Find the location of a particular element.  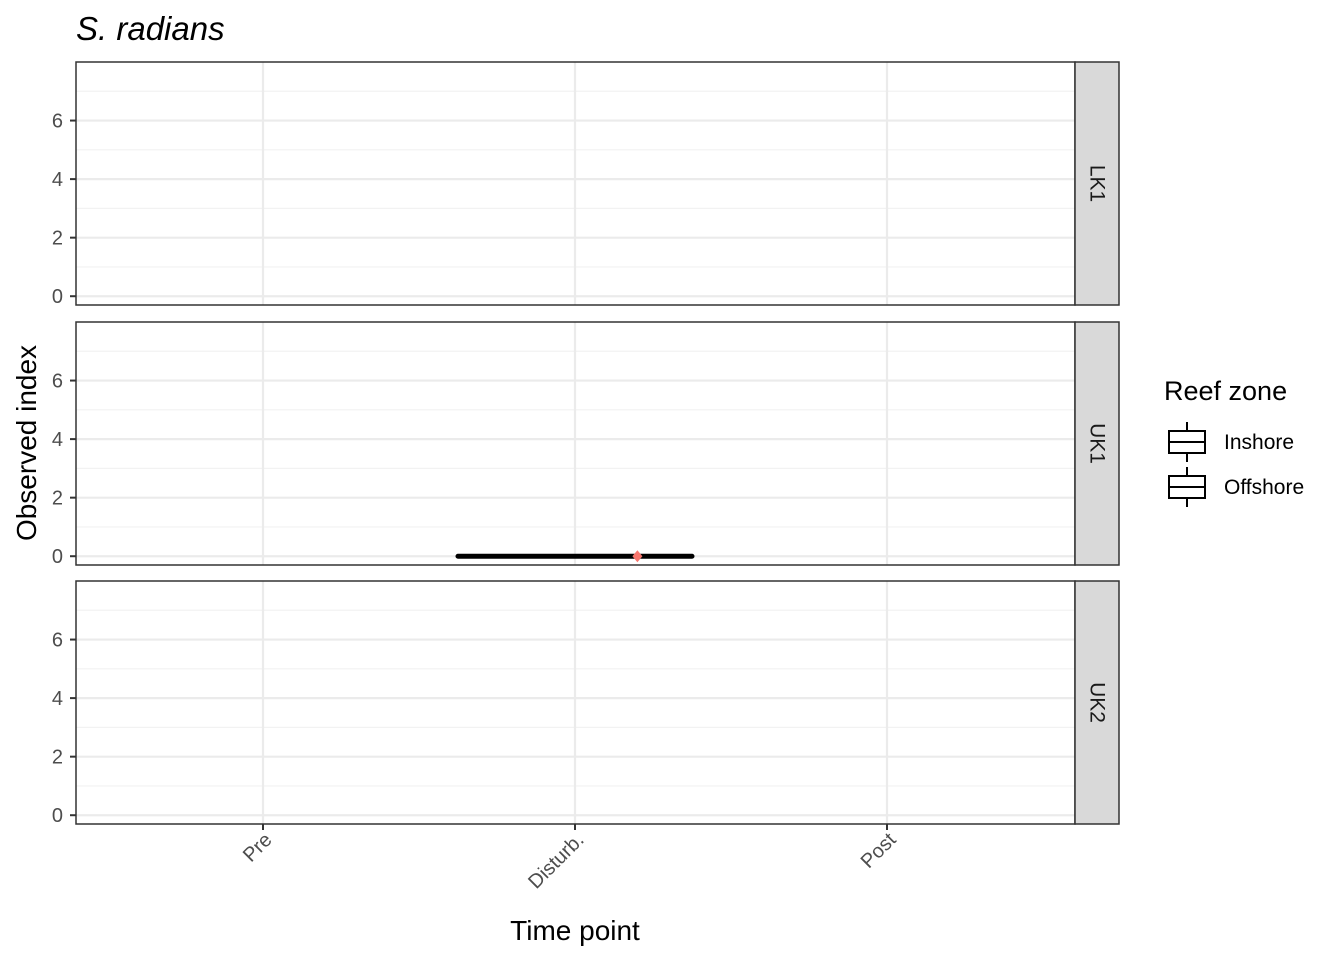

mean-marker is located at coordinates (637, 556).